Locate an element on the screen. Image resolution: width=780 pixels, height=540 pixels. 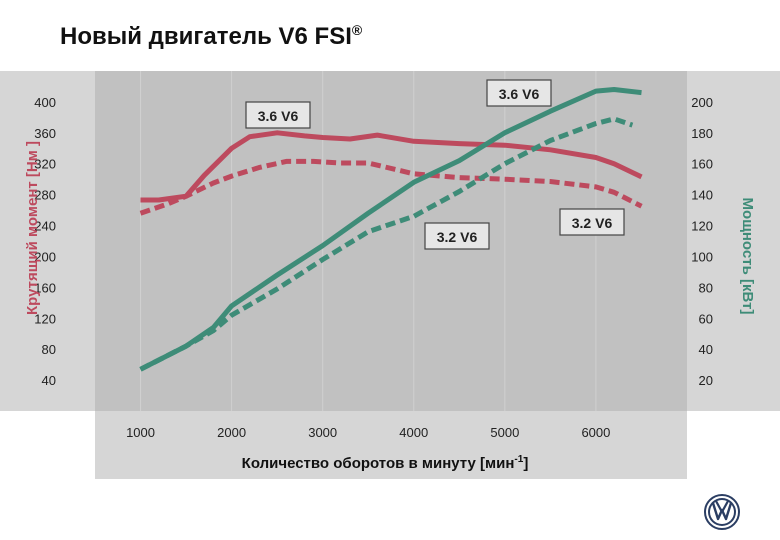
right-tick-label: 180 is located at coordinates (702, 133).